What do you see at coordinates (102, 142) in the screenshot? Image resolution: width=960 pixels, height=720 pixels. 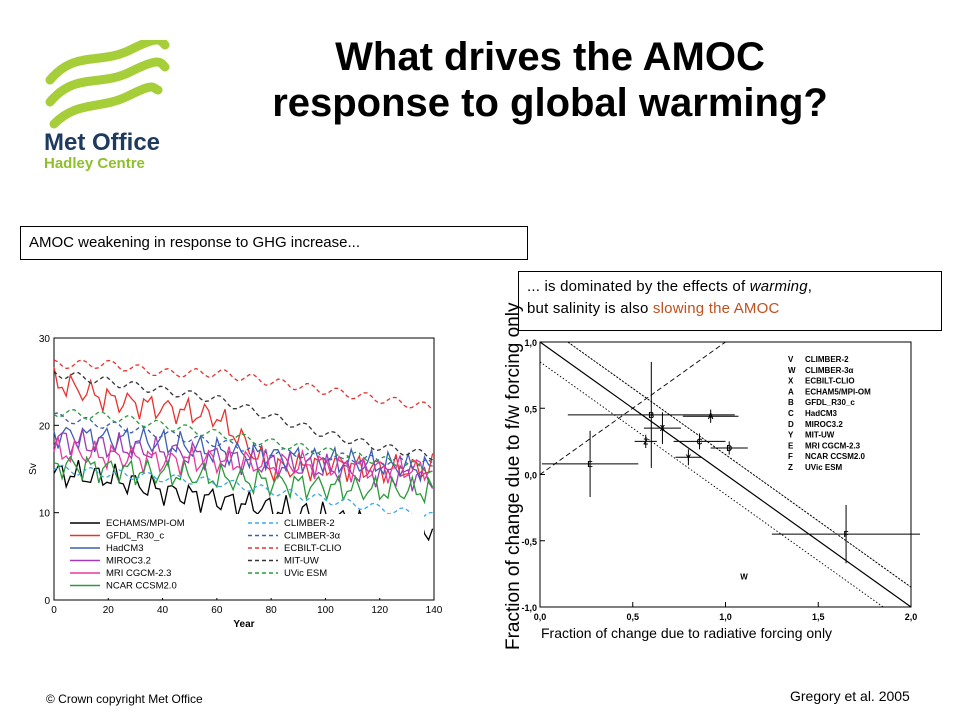 I see `logo-line1: Met Office` at bounding box center [102, 142].